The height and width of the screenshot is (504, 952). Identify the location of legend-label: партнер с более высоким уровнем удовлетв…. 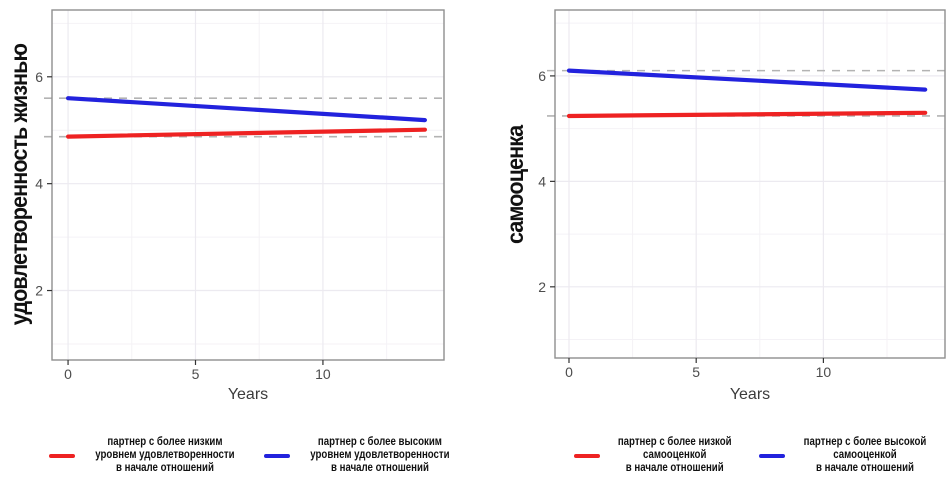
(380, 455).